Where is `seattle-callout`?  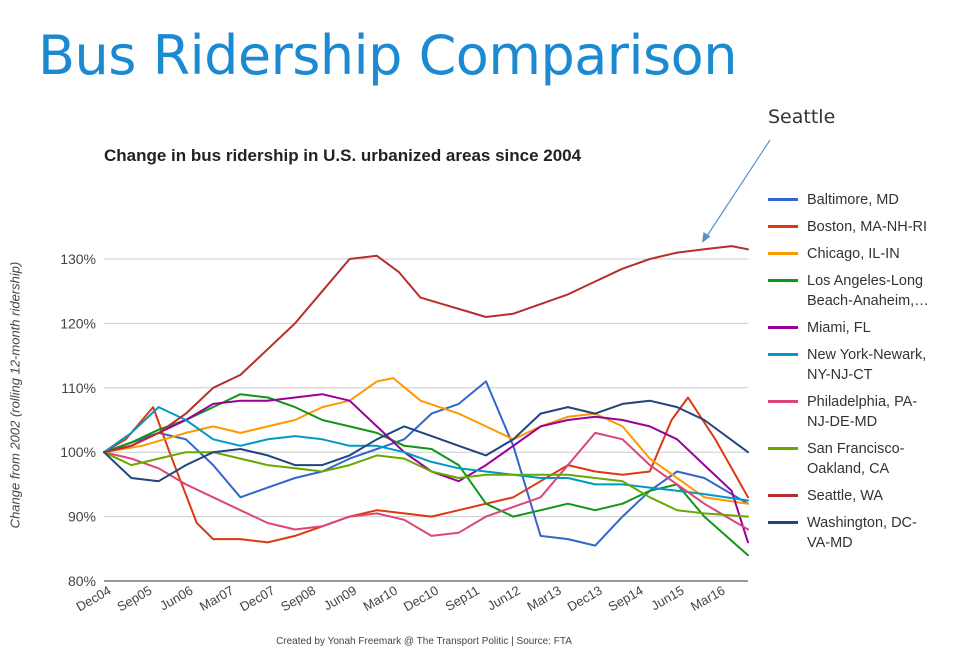
seattle-callout is located at coordinates (736, 191).